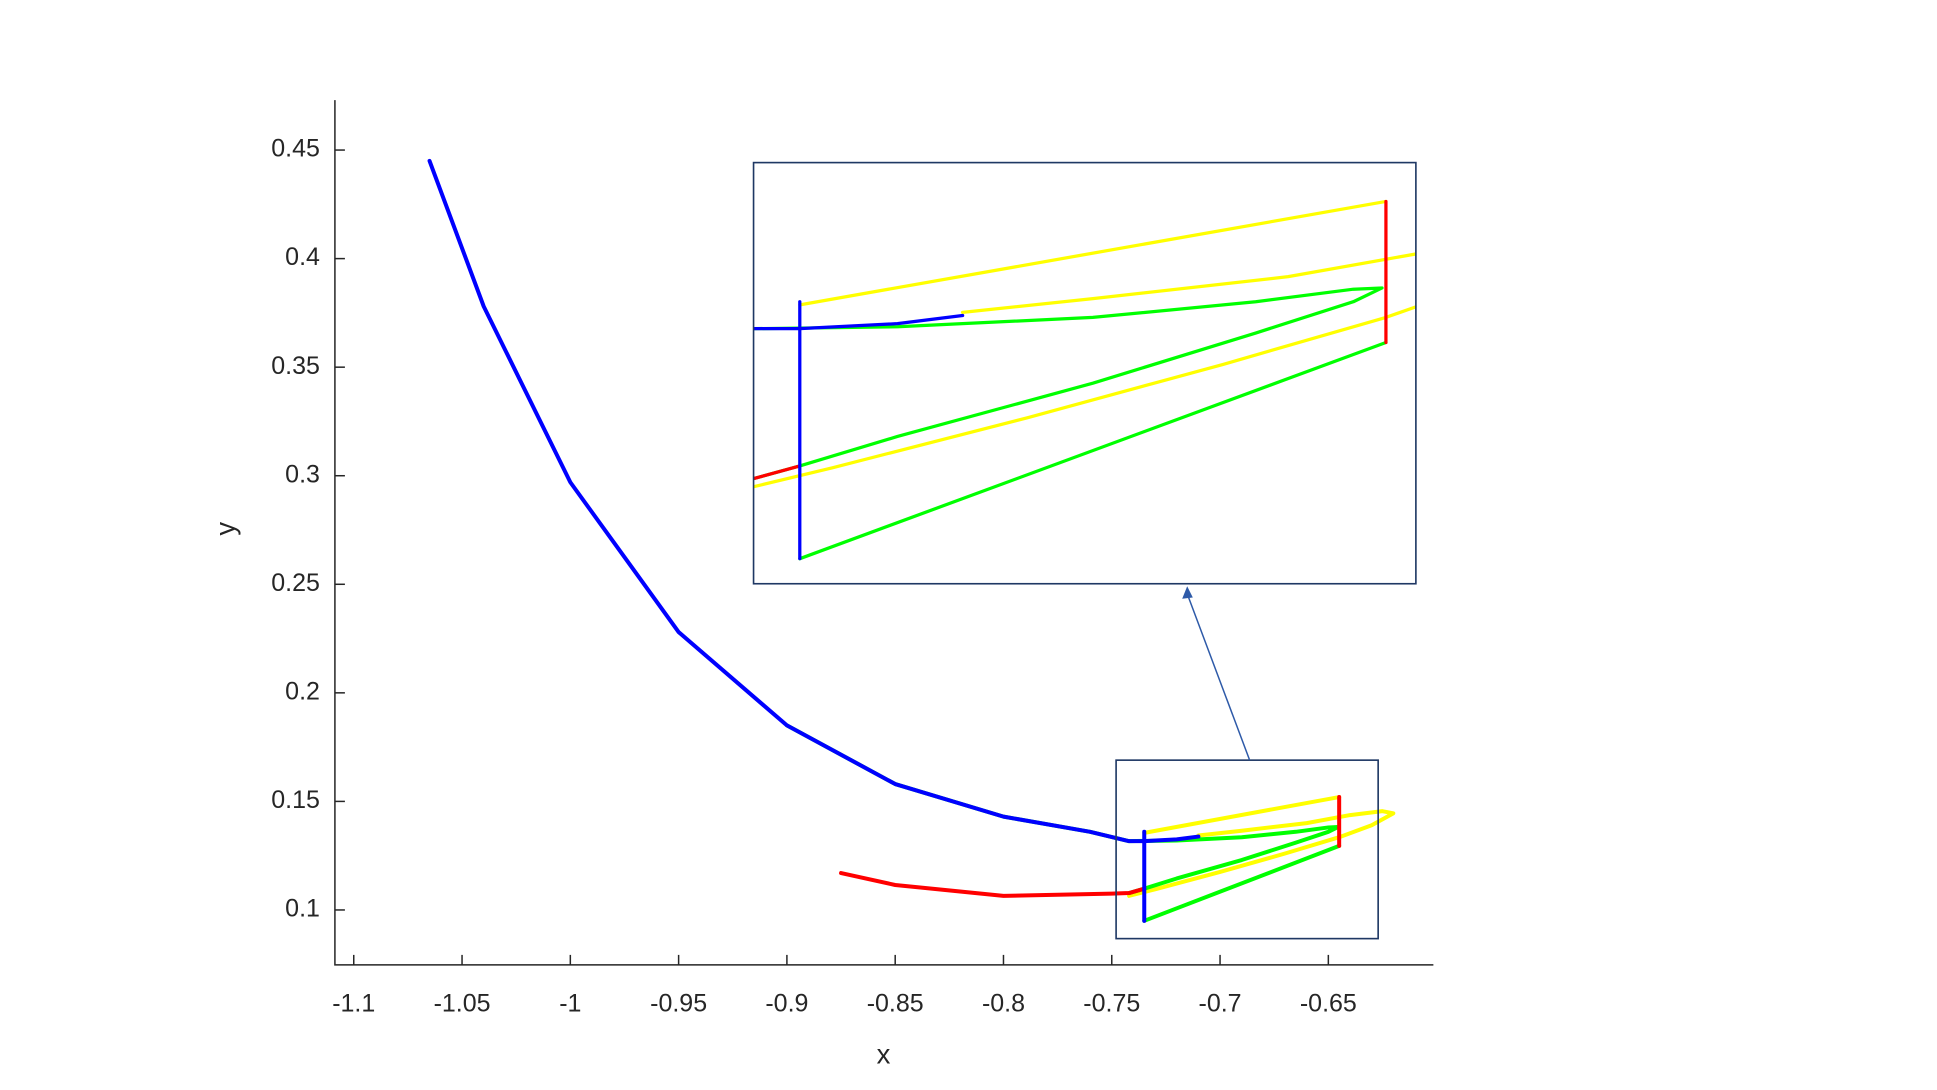  What do you see at coordinates (1187, 592) in the screenshot?
I see `zoom-arrow-head` at bounding box center [1187, 592].